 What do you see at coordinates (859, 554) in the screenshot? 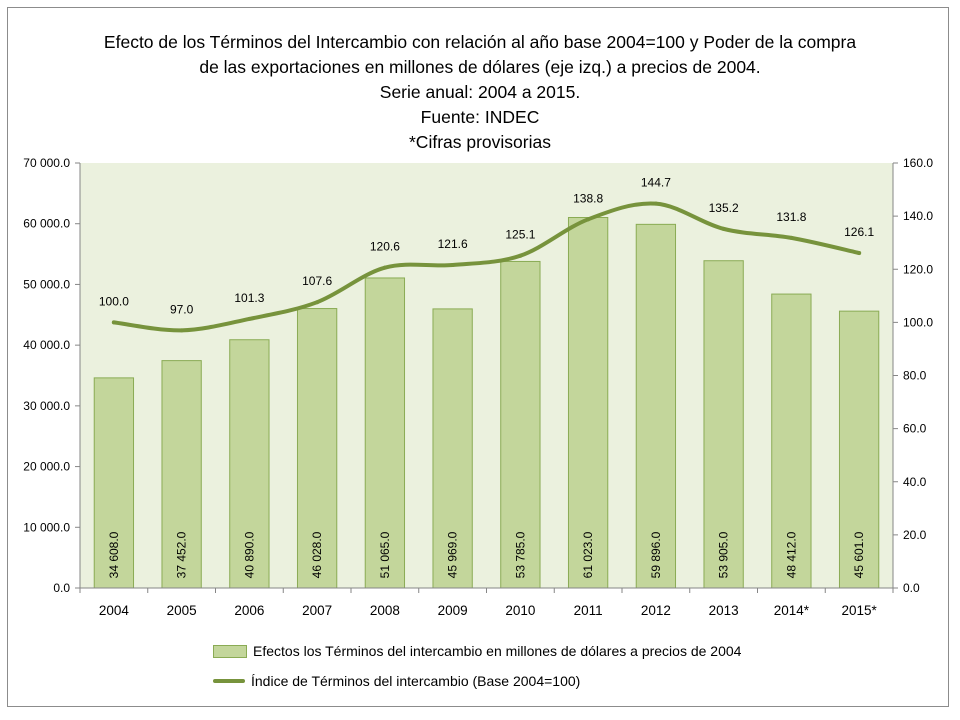
I see `bar-value-label: 45 601.0` at bounding box center [859, 554].